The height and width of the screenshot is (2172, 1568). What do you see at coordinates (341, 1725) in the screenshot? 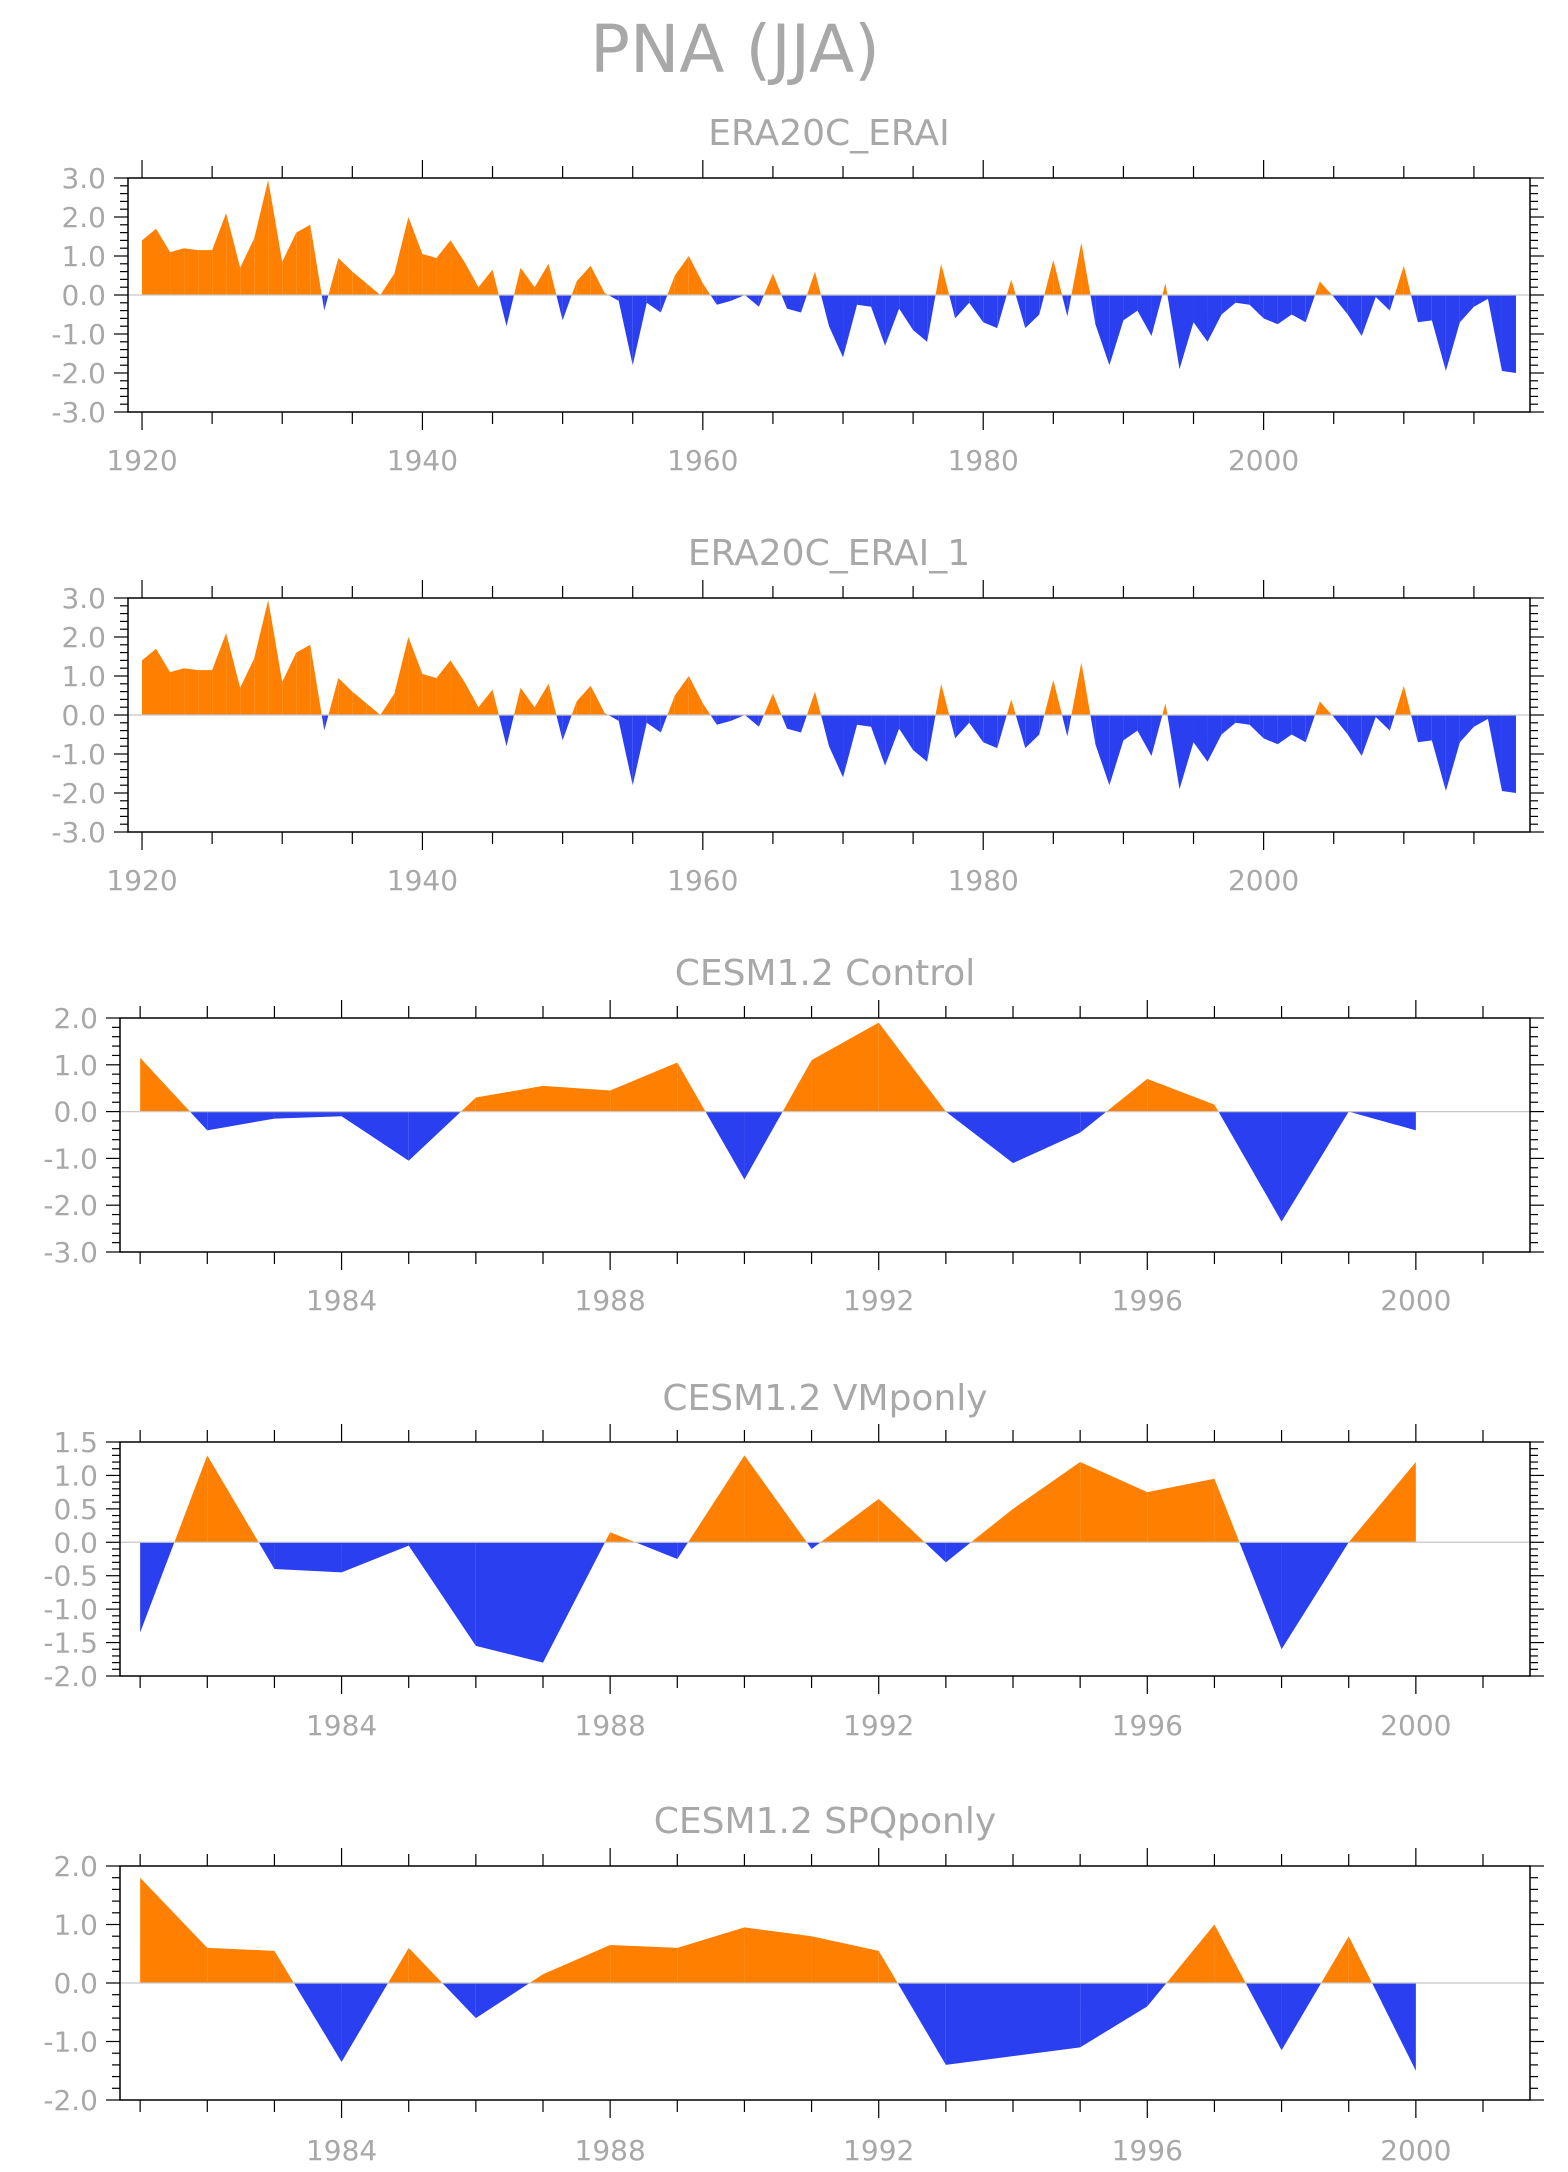
I see `x-tick-label: 1984` at bounding box center [341, 1725].